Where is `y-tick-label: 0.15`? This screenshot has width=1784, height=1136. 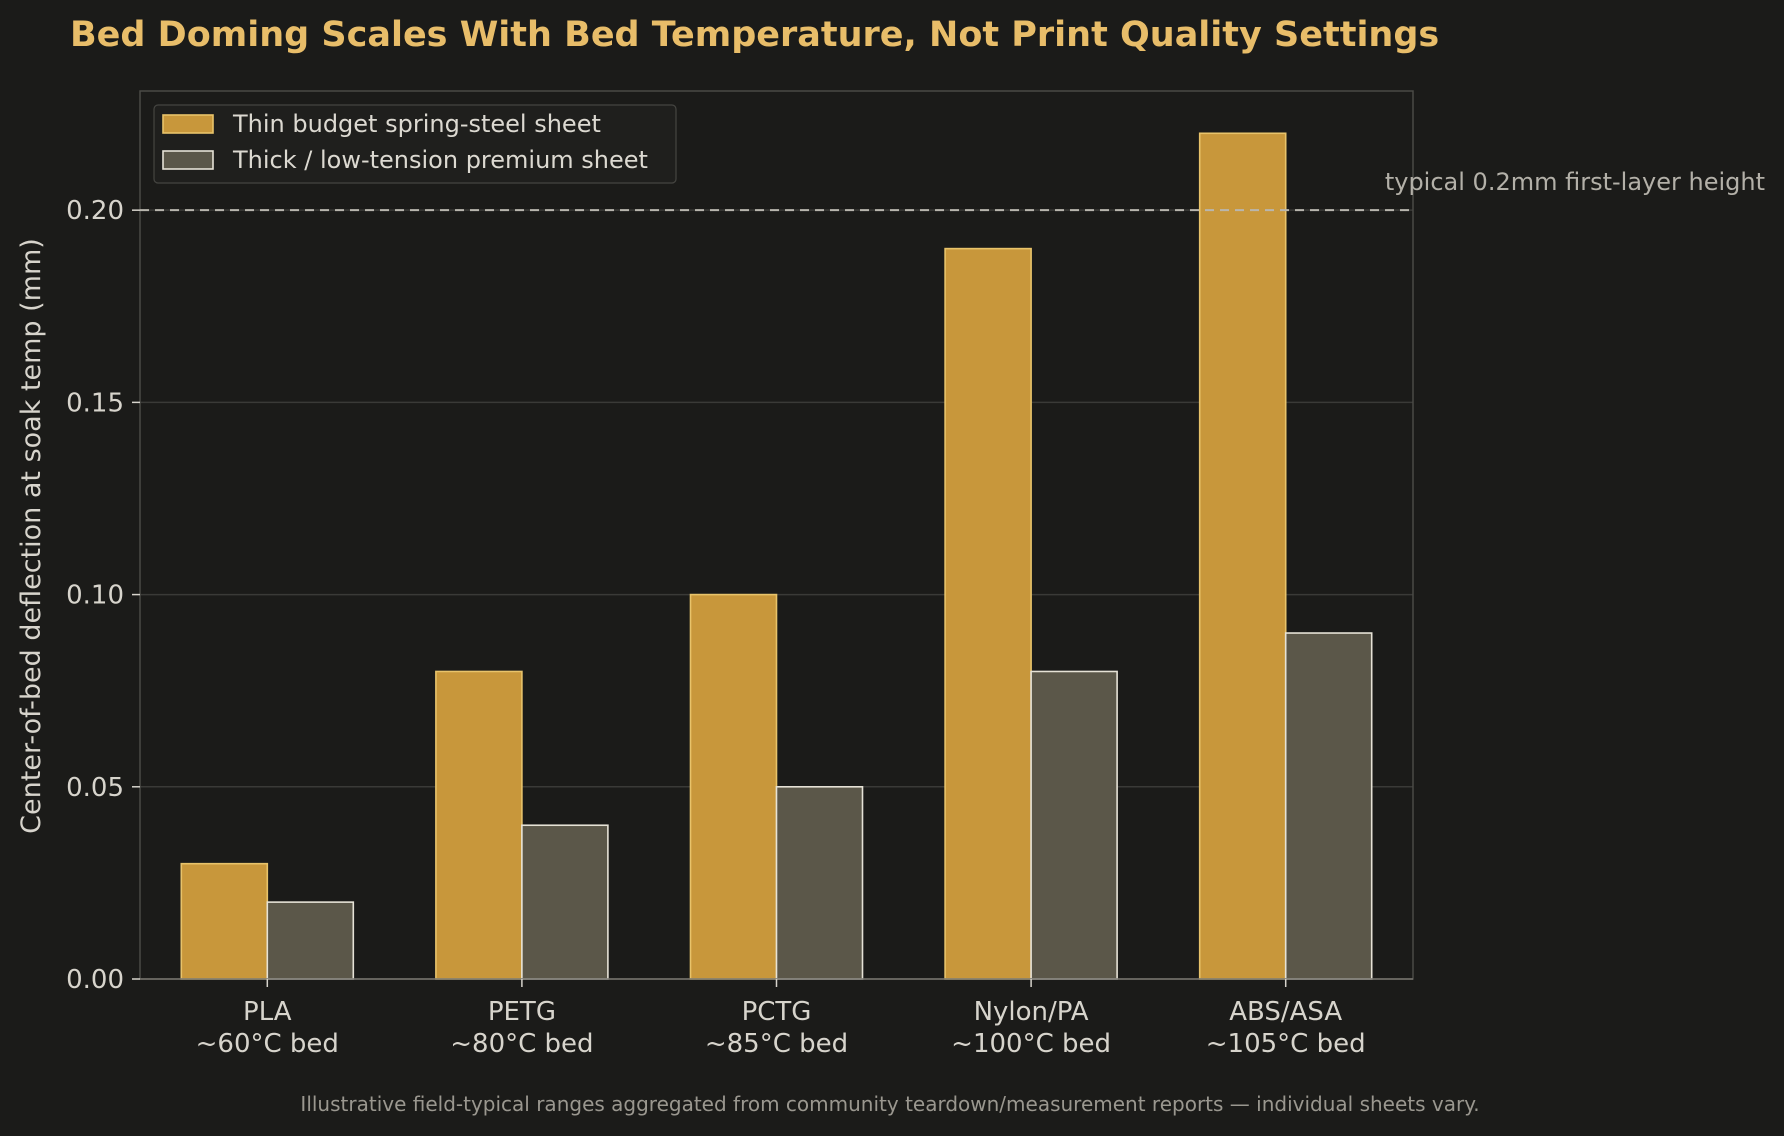
y-tick-label: 0.15 is located at coordinates (95, 403).